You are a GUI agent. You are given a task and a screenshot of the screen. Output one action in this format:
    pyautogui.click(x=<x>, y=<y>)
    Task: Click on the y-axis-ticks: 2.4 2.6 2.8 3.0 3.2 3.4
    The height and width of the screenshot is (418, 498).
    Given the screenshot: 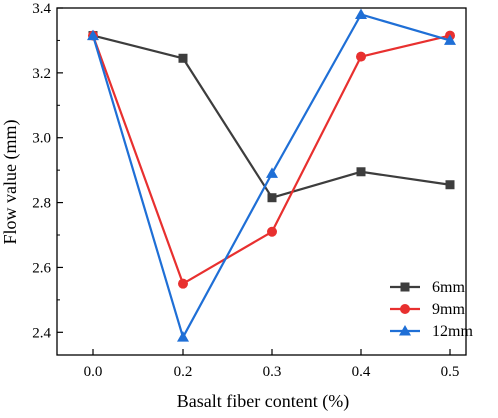 What is the action you would take?
    pyautogui.click(x=47, y=171)
    